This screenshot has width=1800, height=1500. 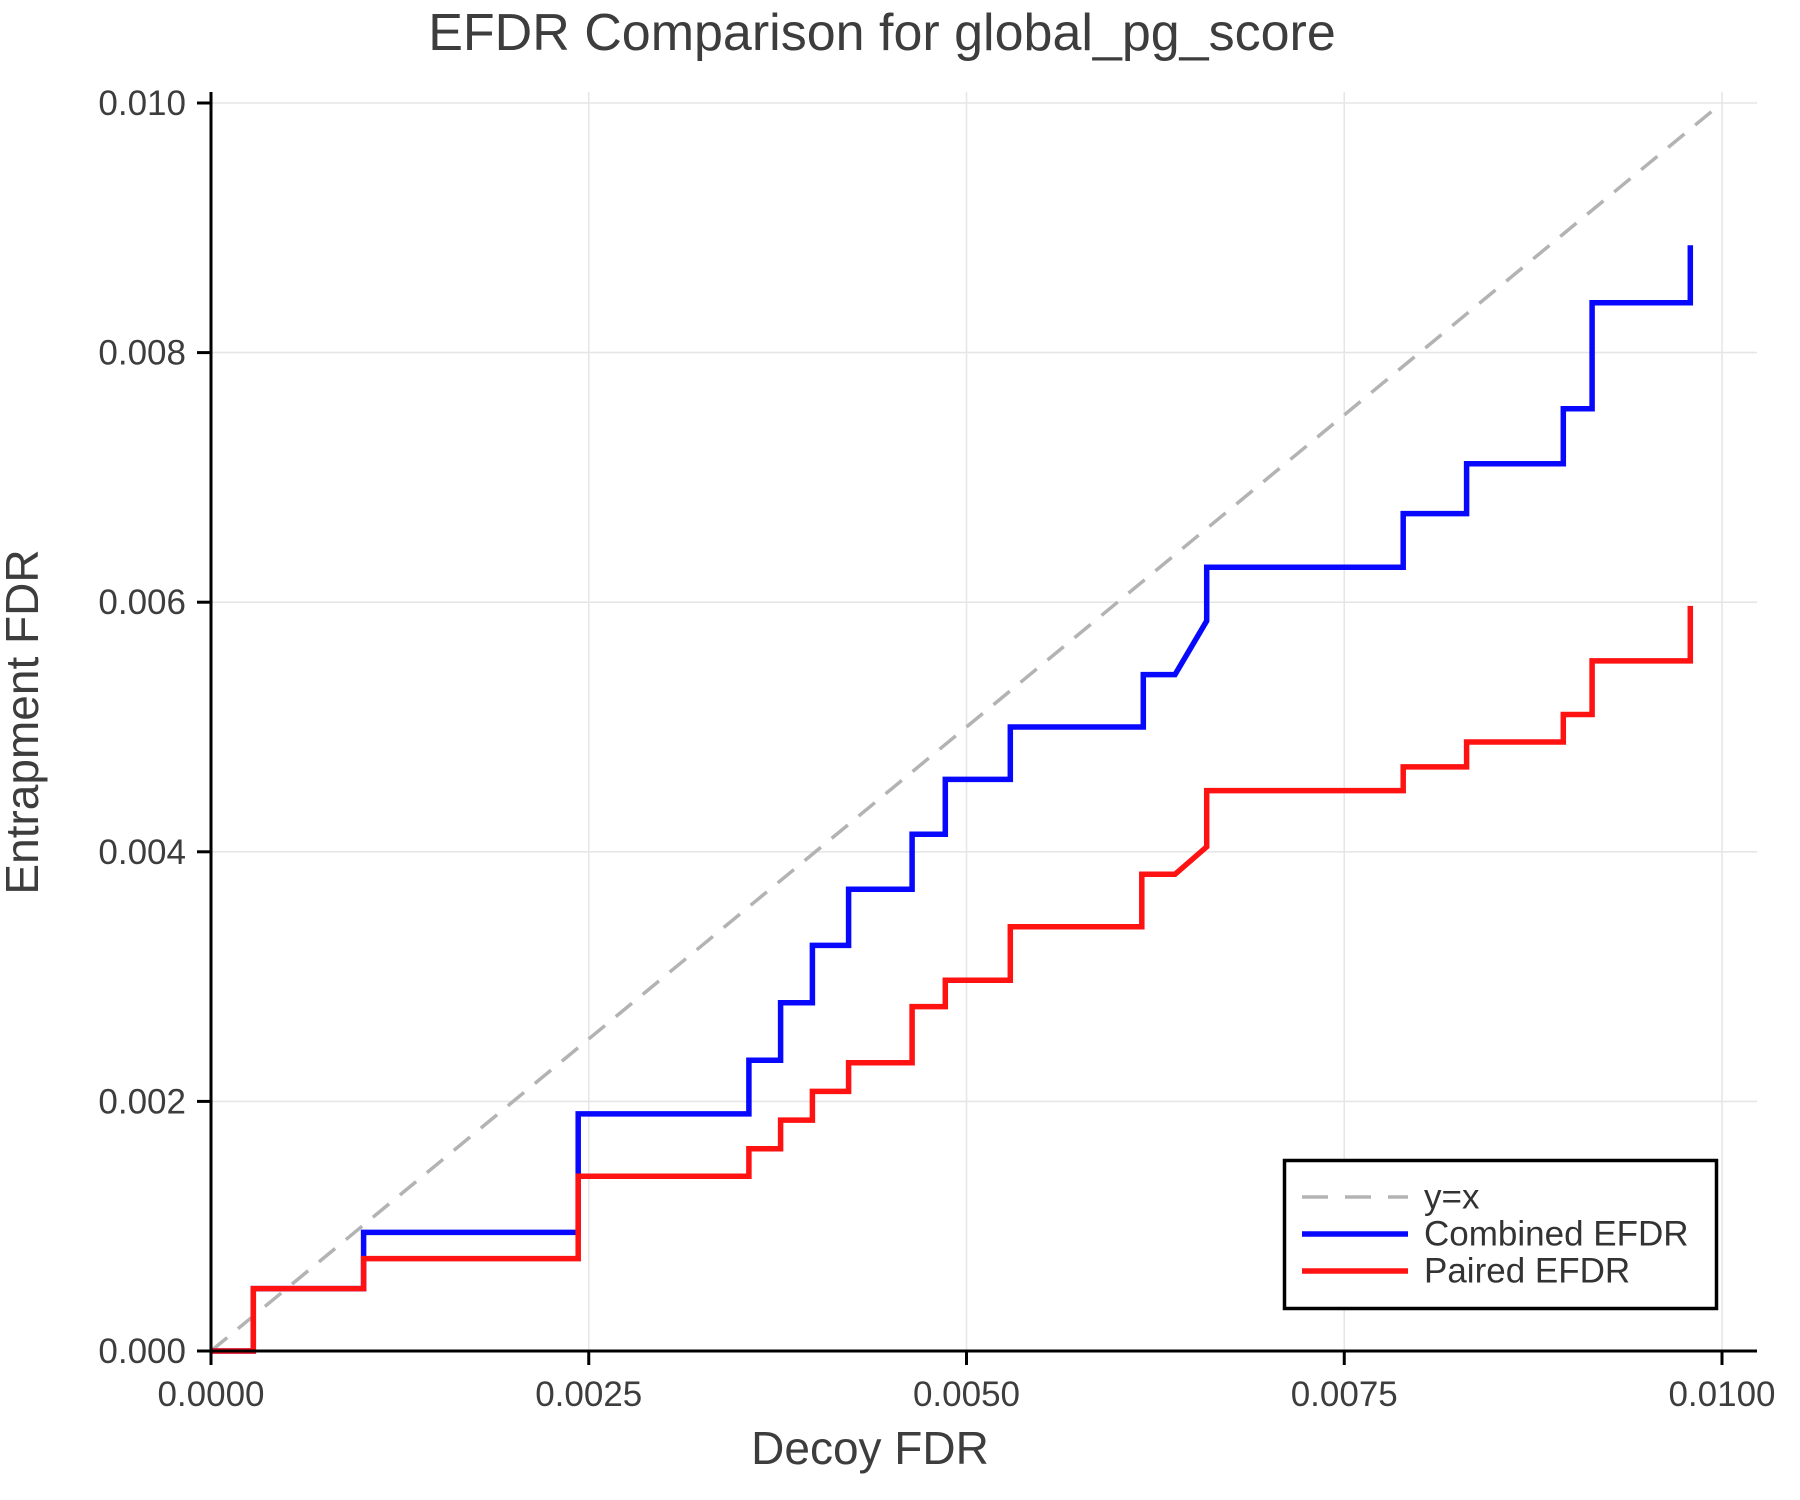 What do you see at coordinates (882, 33) in the screenshot?
I see `chart-title: EFDR Comparison for global_pg_score` at bounding box center [882, 33].